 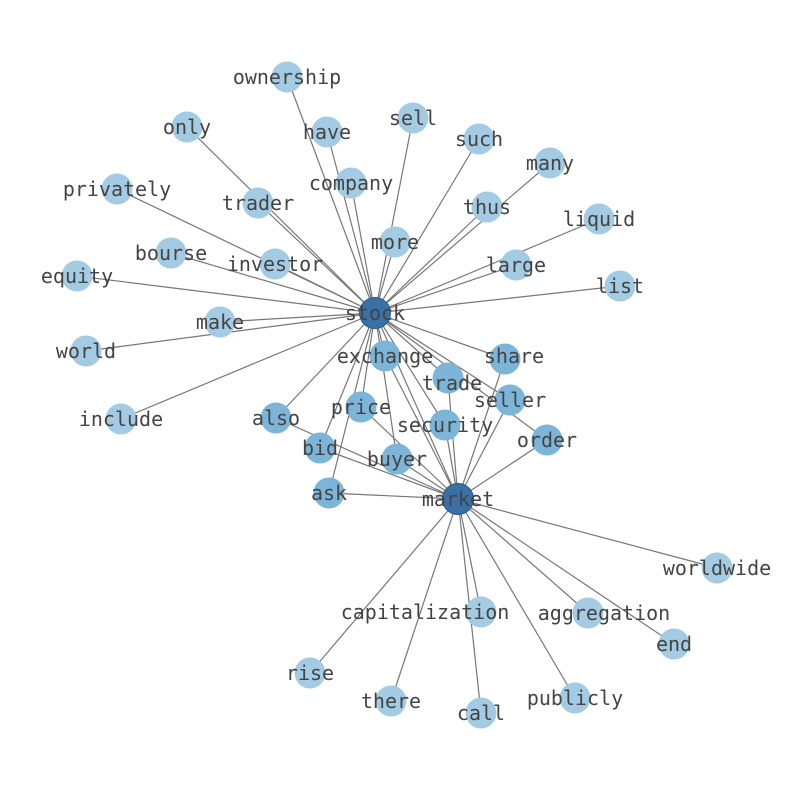 I want to click on edge-stock-also, so click(x=325, y=365).